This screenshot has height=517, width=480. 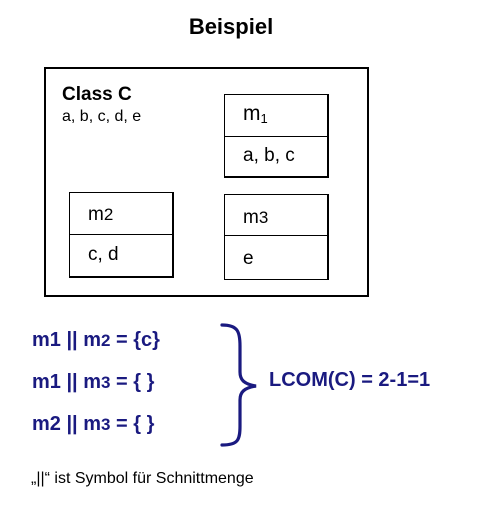 What do you see at coordinates (350, 380) in the screenshot?
I see `lcom-result: LCOM(C) = 2-1=1` at bounding box center [350, 380].